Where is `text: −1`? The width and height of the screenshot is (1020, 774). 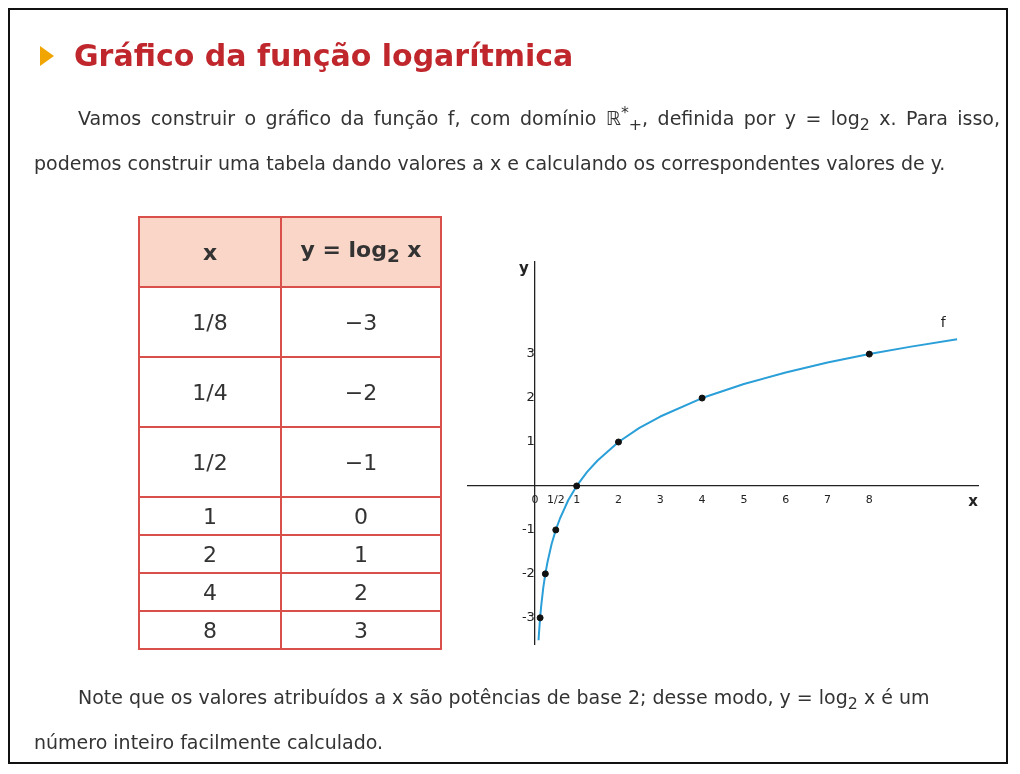 text: −1 is located at coordinates (361, 462).